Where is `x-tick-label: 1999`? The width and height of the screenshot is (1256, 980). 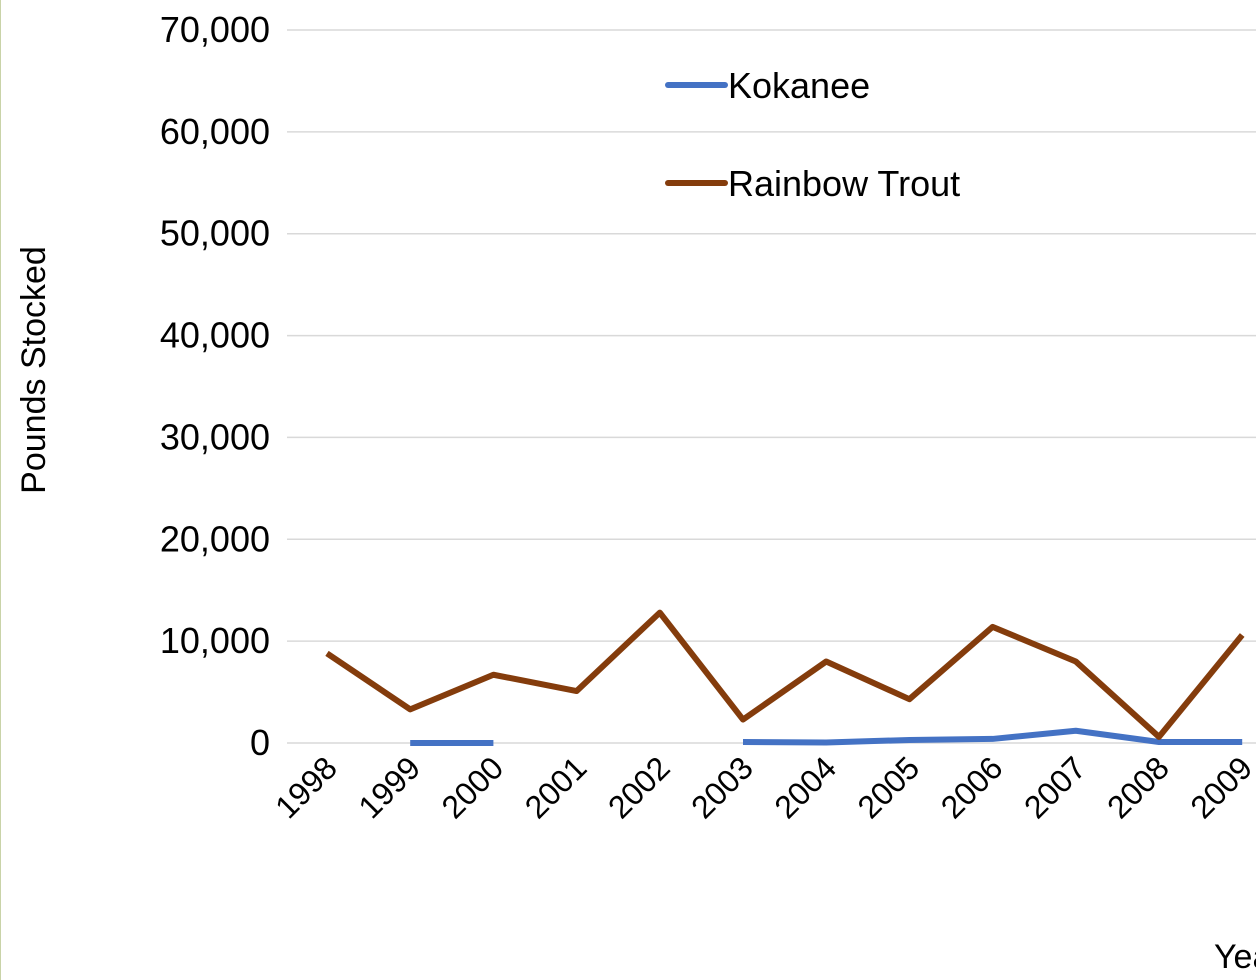
x-tick-label: 1999 is located at coordinates (389, 787).